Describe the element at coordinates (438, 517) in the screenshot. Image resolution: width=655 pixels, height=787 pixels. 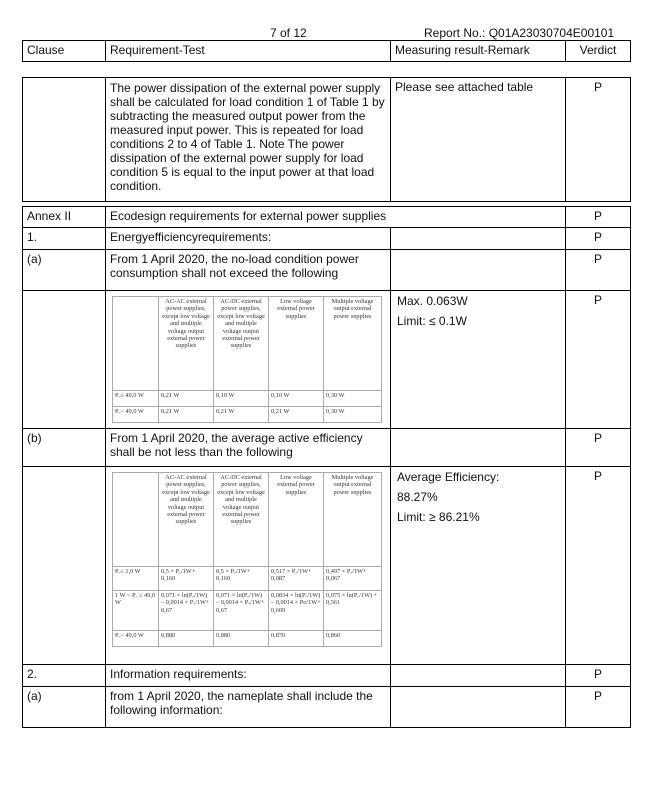
I see `limit-value: Limit: ≥ 86.21%` at that location.